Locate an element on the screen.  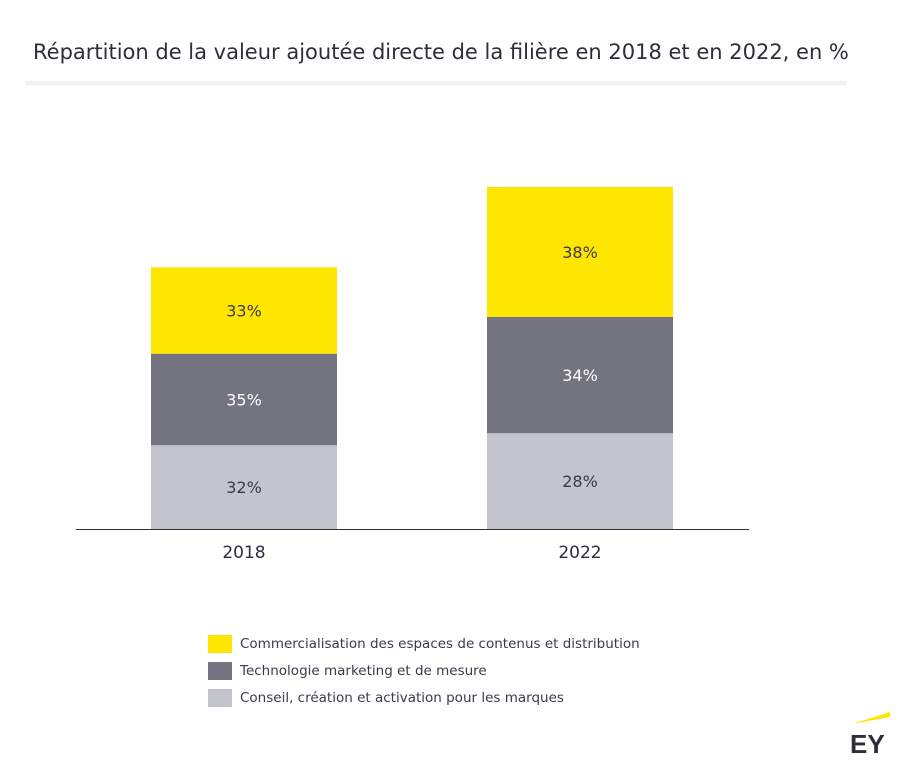
data-label: 35% is located at coordinates (244, 399).